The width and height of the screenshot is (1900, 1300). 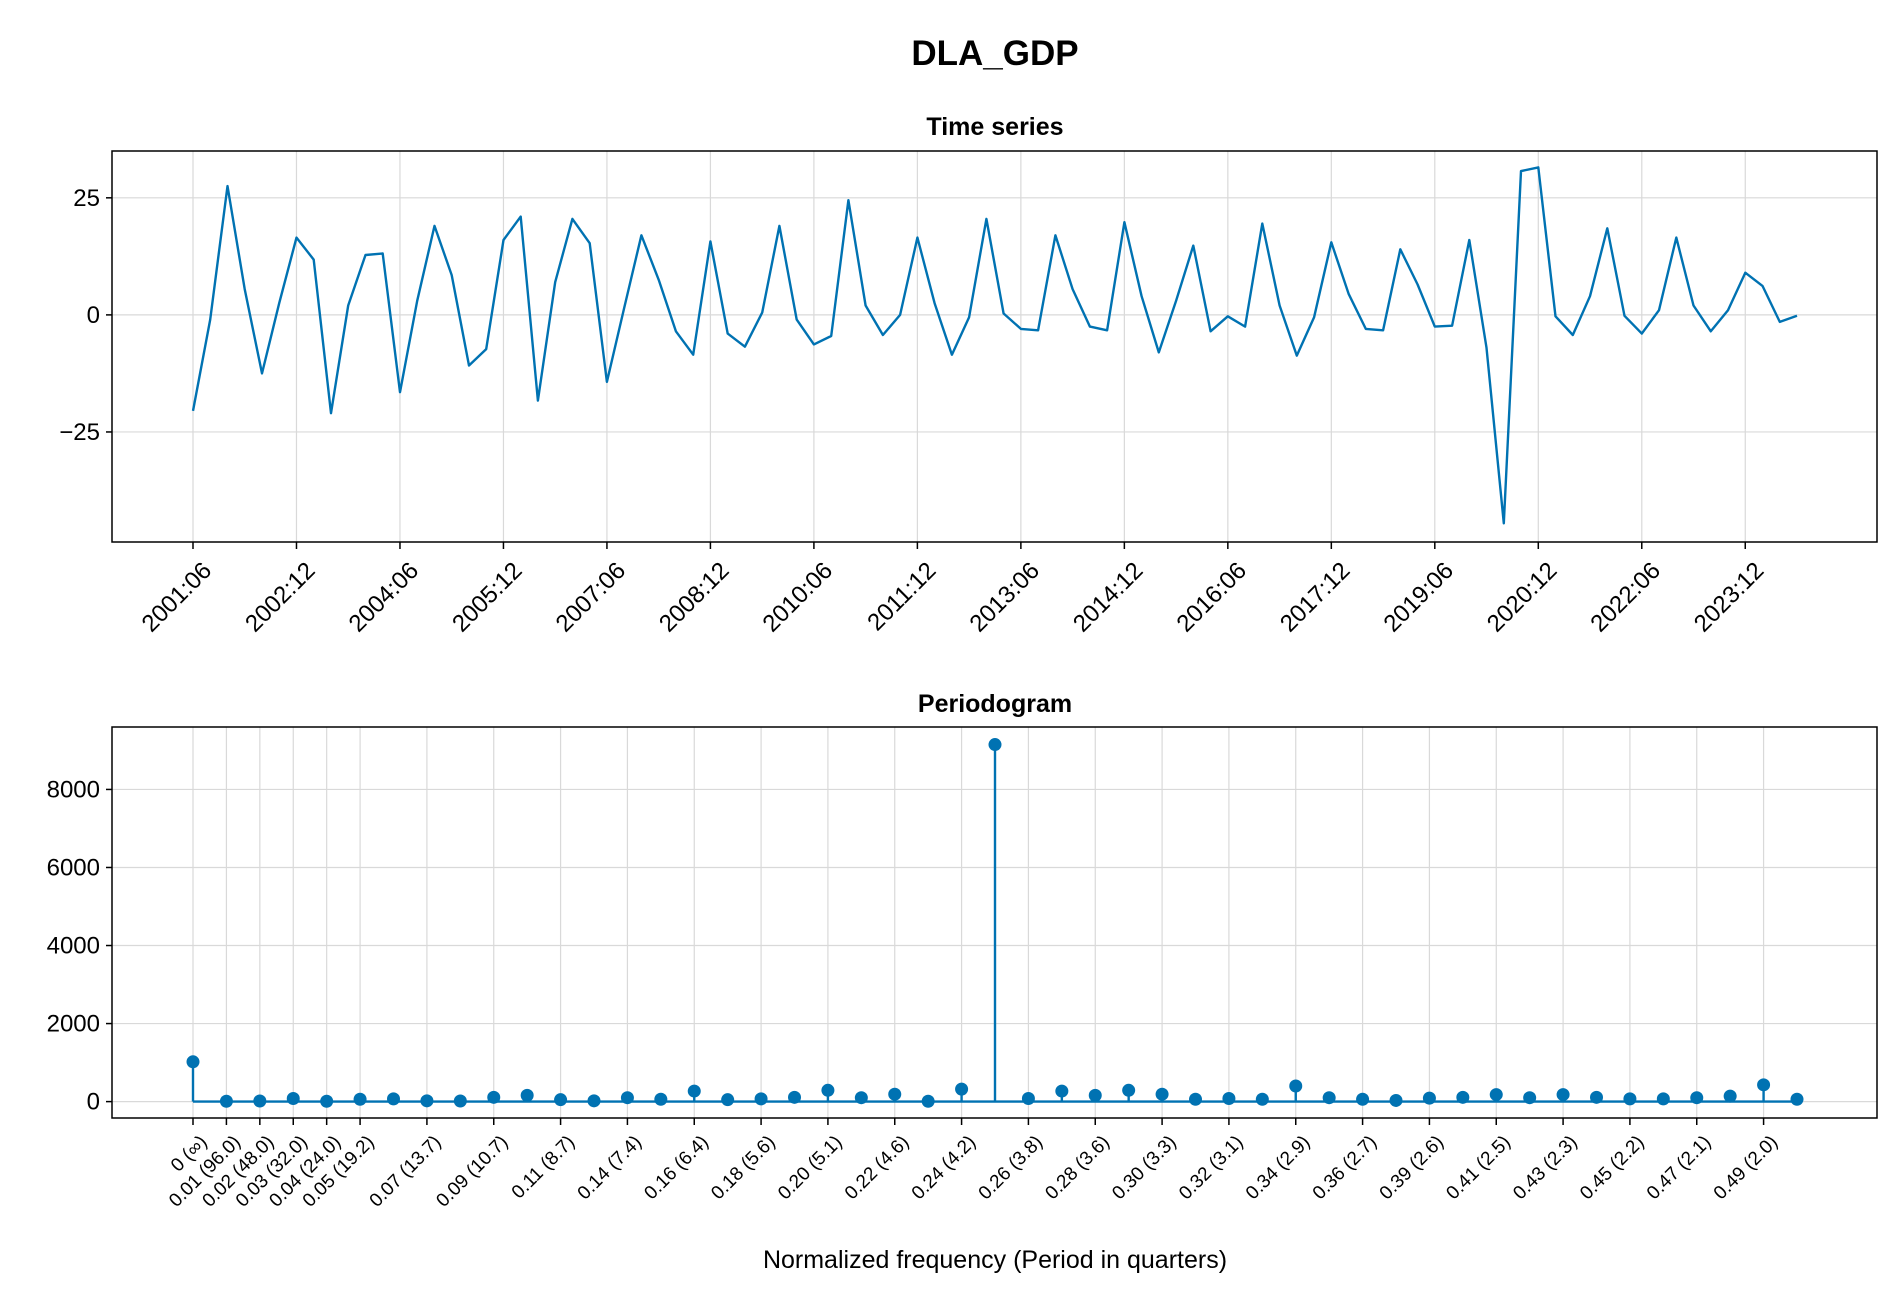 What do you see at coordinates (384, 597) in the screenshot?
I see `ts-x-tick-label: 2004:06` at bounding box center [384, 597].